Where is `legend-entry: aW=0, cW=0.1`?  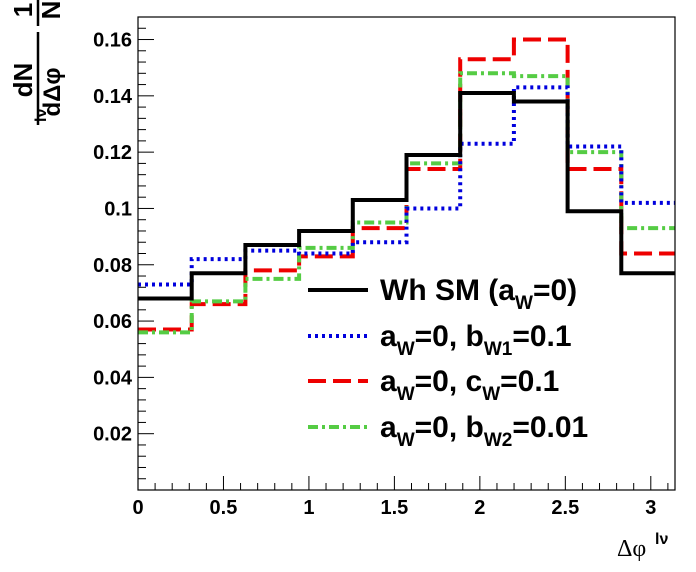
legend-entry: aW=0, cW=0.1 is located at coordinates (469, 385).